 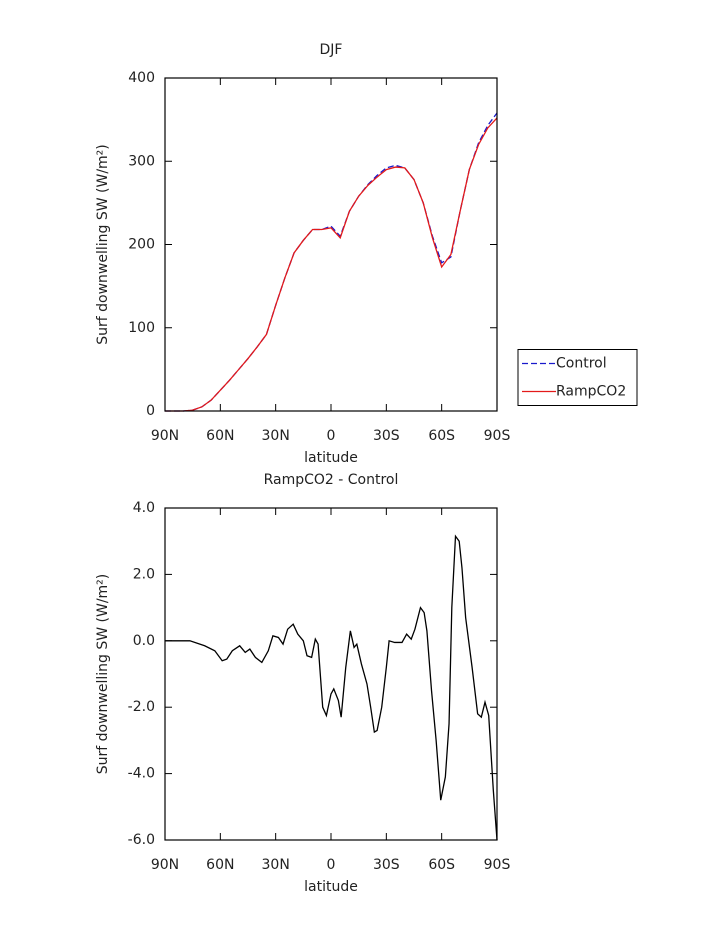 What do you see at coordinates (591, 392) in the screenshot?
I see `legend-label: RampCO2` at bounding box center [591, 392].